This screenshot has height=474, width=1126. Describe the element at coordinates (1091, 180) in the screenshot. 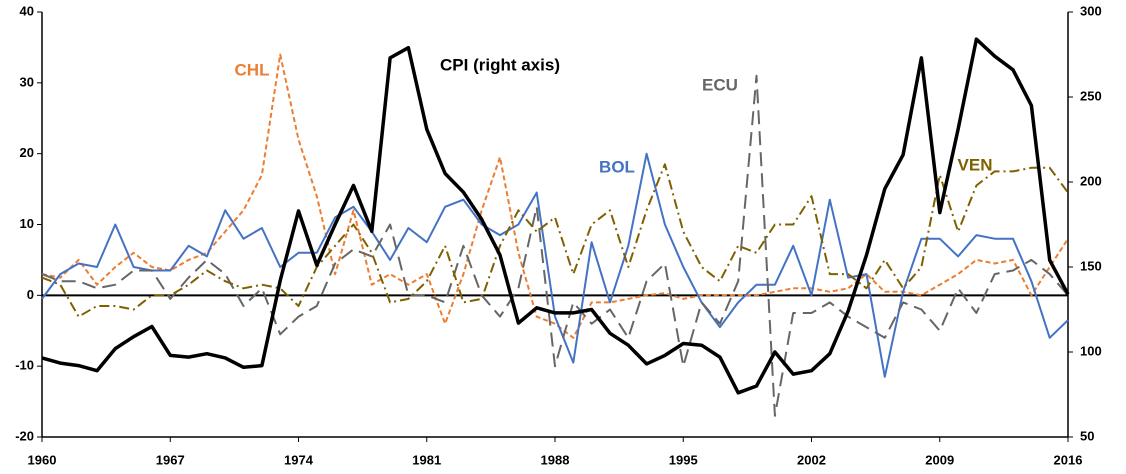

I see `y2-tick-label: 200` at that location.